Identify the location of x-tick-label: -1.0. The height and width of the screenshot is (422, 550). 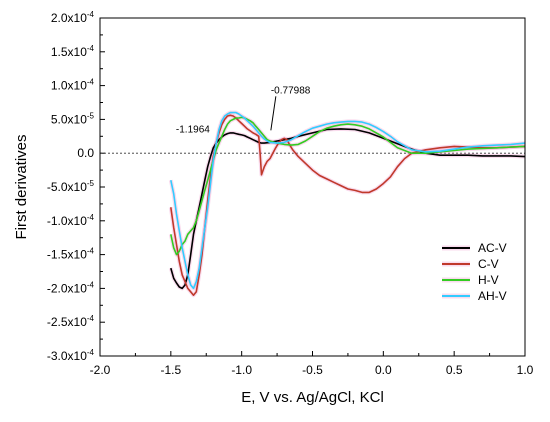
(241, 370).